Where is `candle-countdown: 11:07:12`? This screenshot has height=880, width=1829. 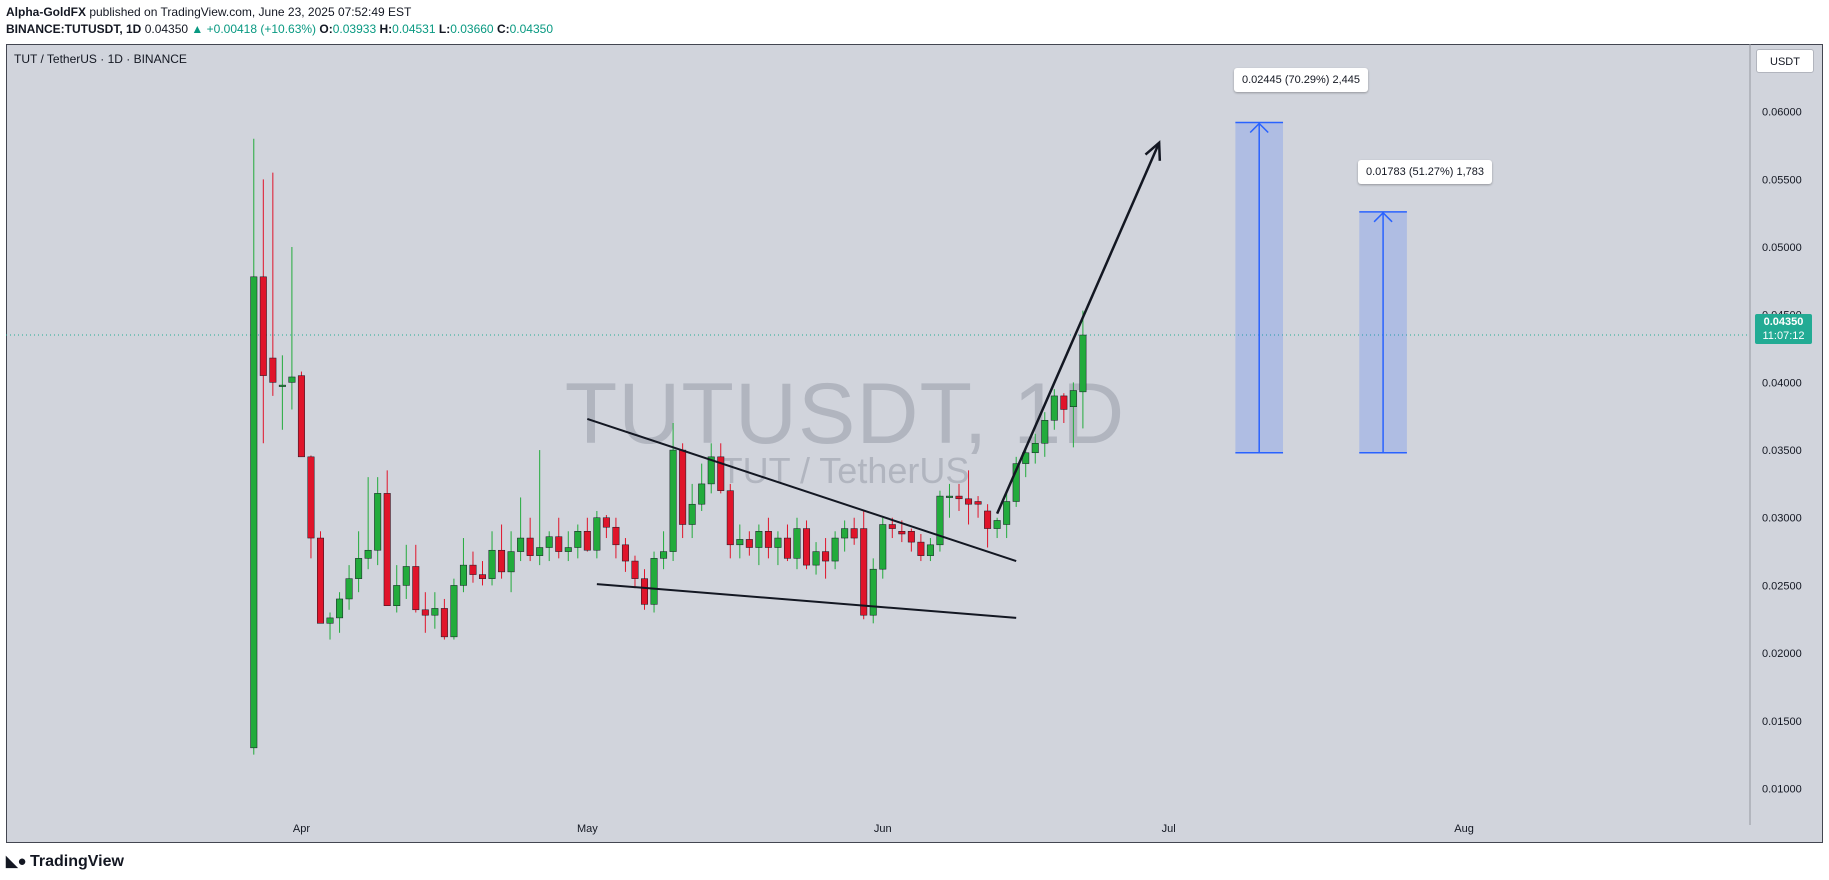 candle-countdown: 11:07:12 is located at coordinates (1783, 336).